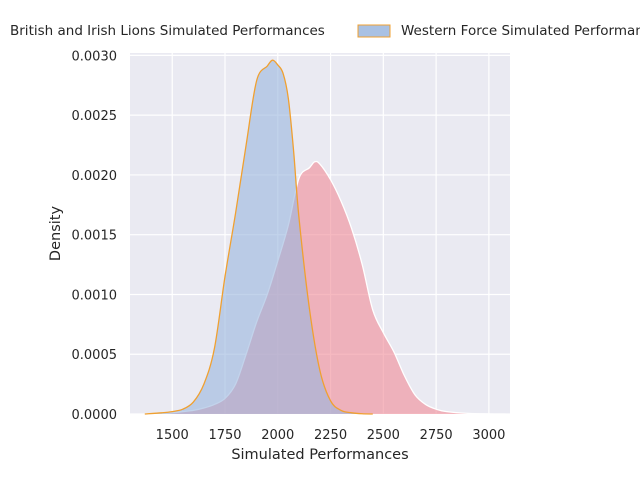 The width and height of the screenshot is (640, 480). Describe the element at coordinates (95, 415) in the screenshot. I see `y-tick-label: 0.0000` at that location.